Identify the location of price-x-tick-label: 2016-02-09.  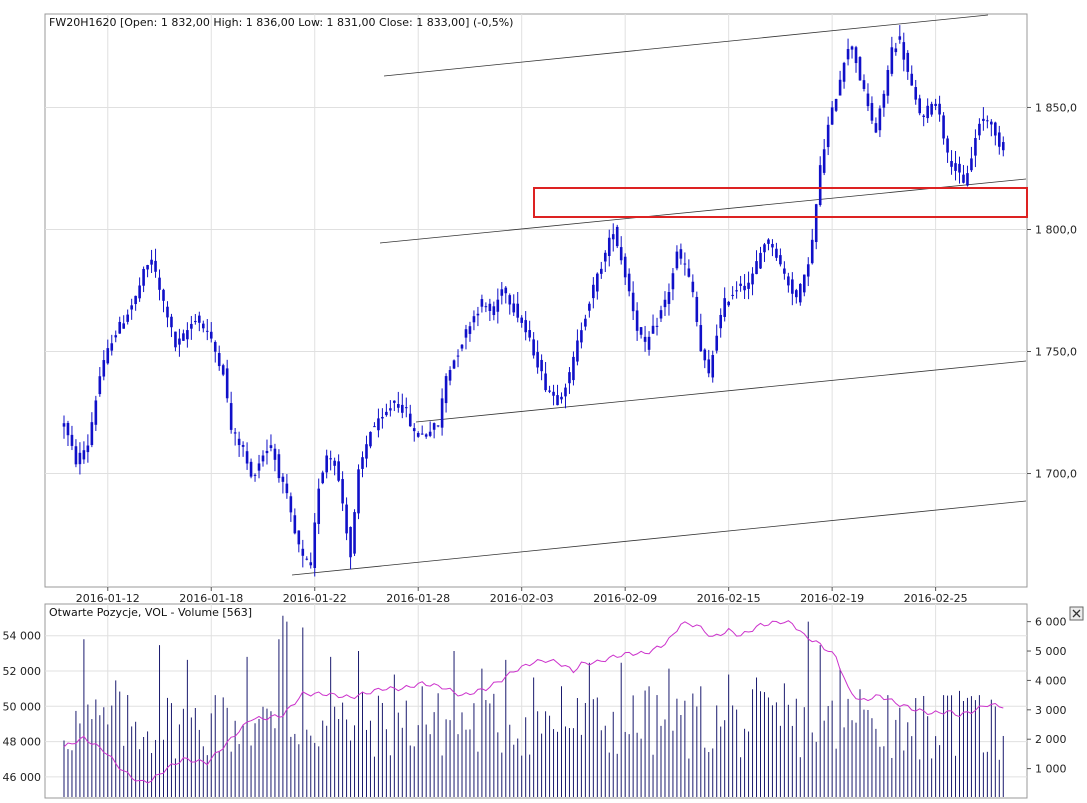
(625, 598).